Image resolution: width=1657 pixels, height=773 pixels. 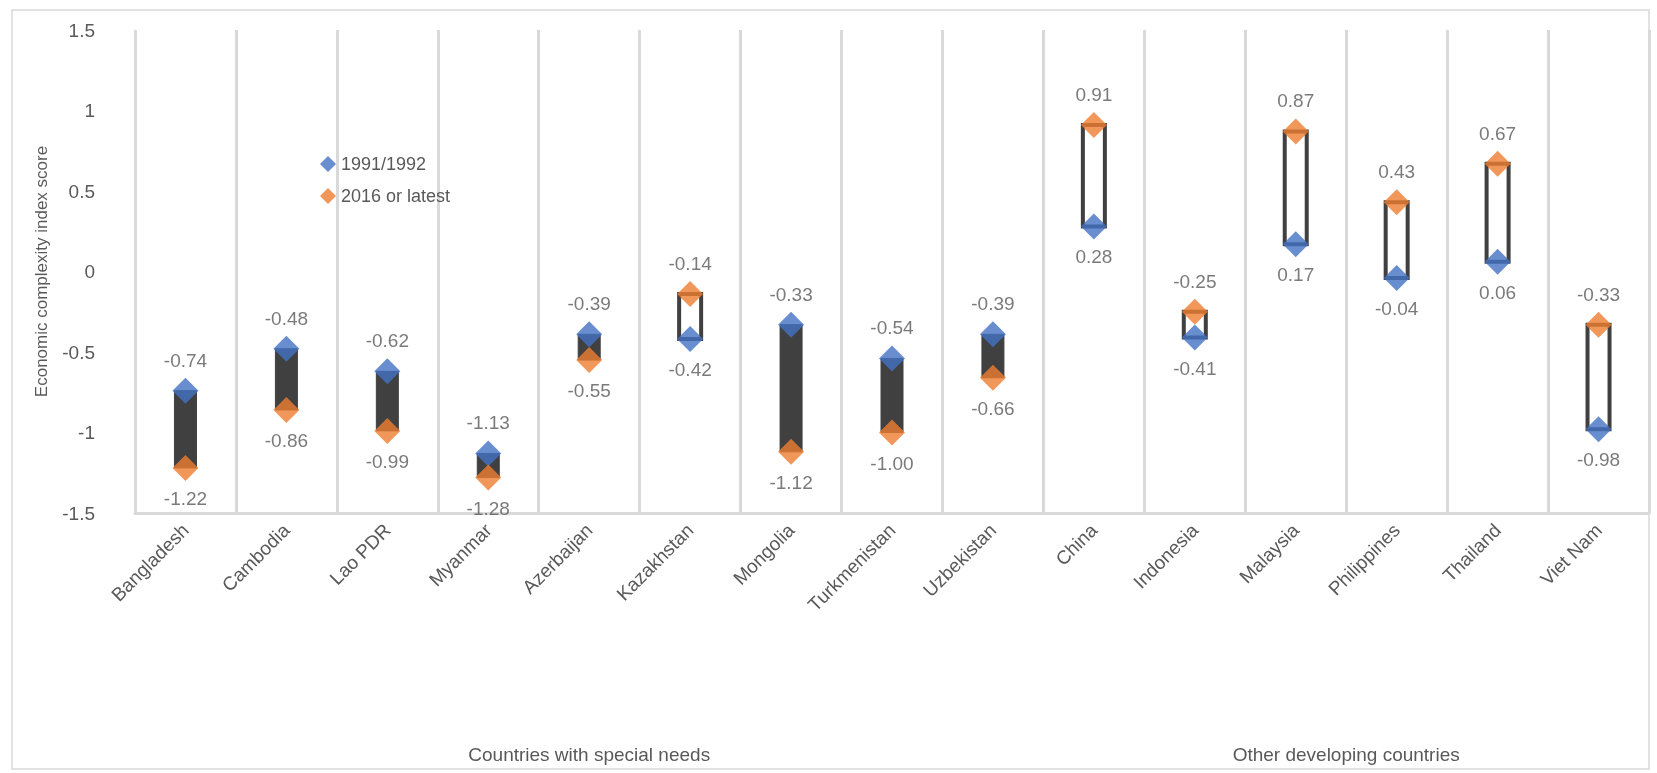 I want to click on data-label: 0.91, so click(x=1094, y=94).